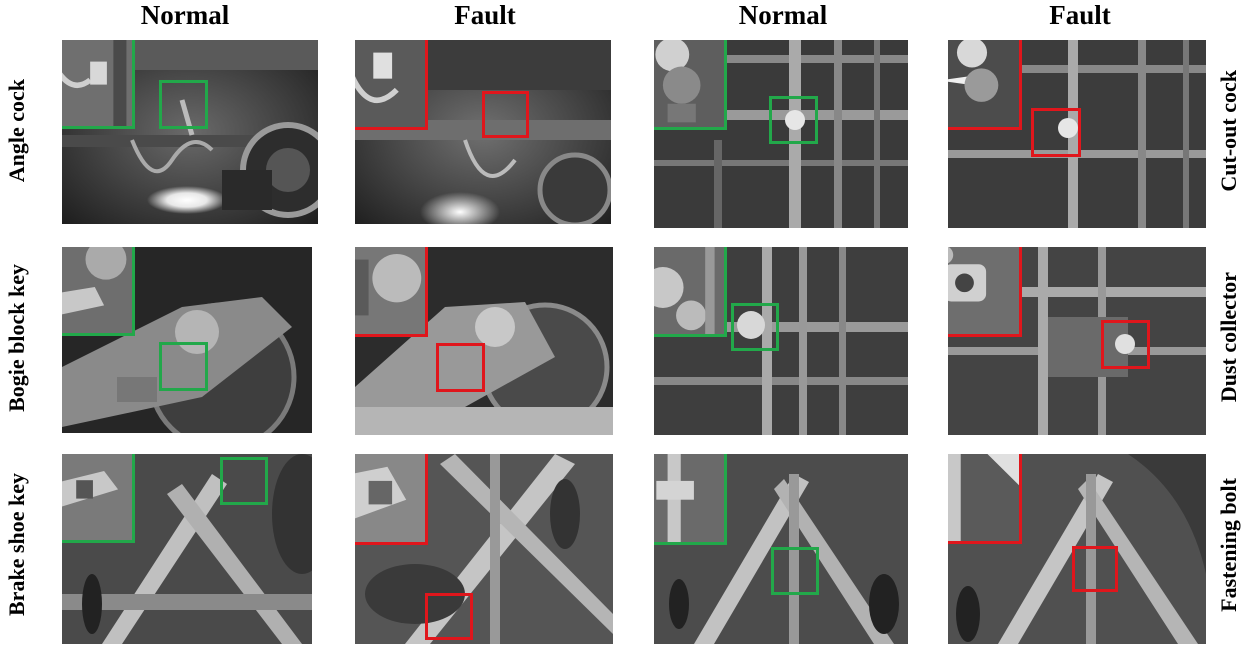 The height and width of the screenshot is (646, 1245). Describe the element at coordinates (690, 85) in the screenshot. I see `inset-zoom-cut-out-cock-normal` at that location.